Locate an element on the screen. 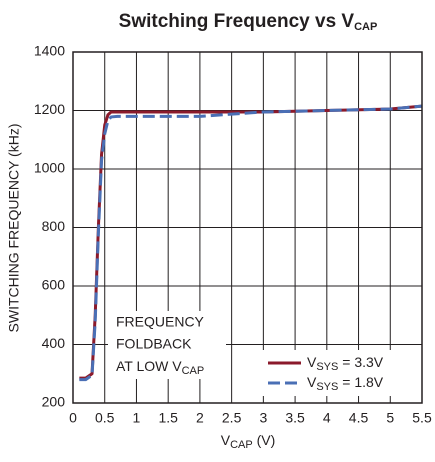  x-tick-label: 5.5 is located at coordinates (422, 418).